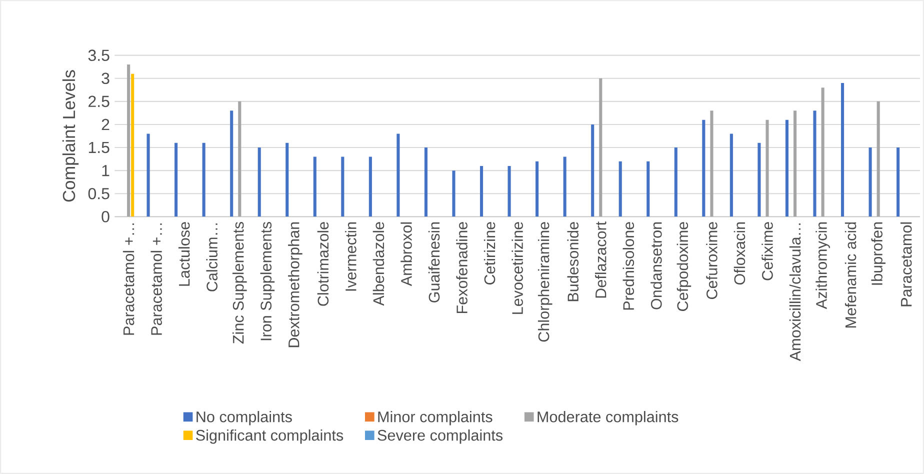  Describe the element at coordinates (106, 78) in the screenshot. I see `y-tick-label: 3` at that location.